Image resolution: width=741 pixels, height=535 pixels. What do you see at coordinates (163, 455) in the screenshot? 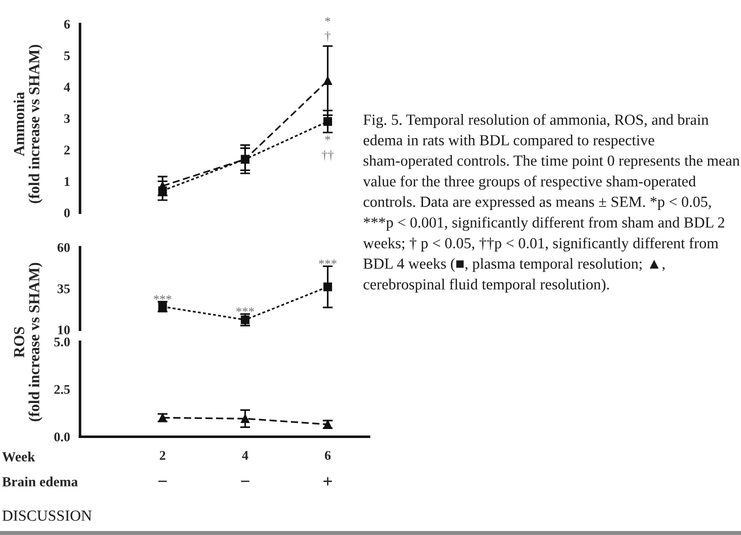
I see `x-tick-label: 2` at bounding box center [163, 455].